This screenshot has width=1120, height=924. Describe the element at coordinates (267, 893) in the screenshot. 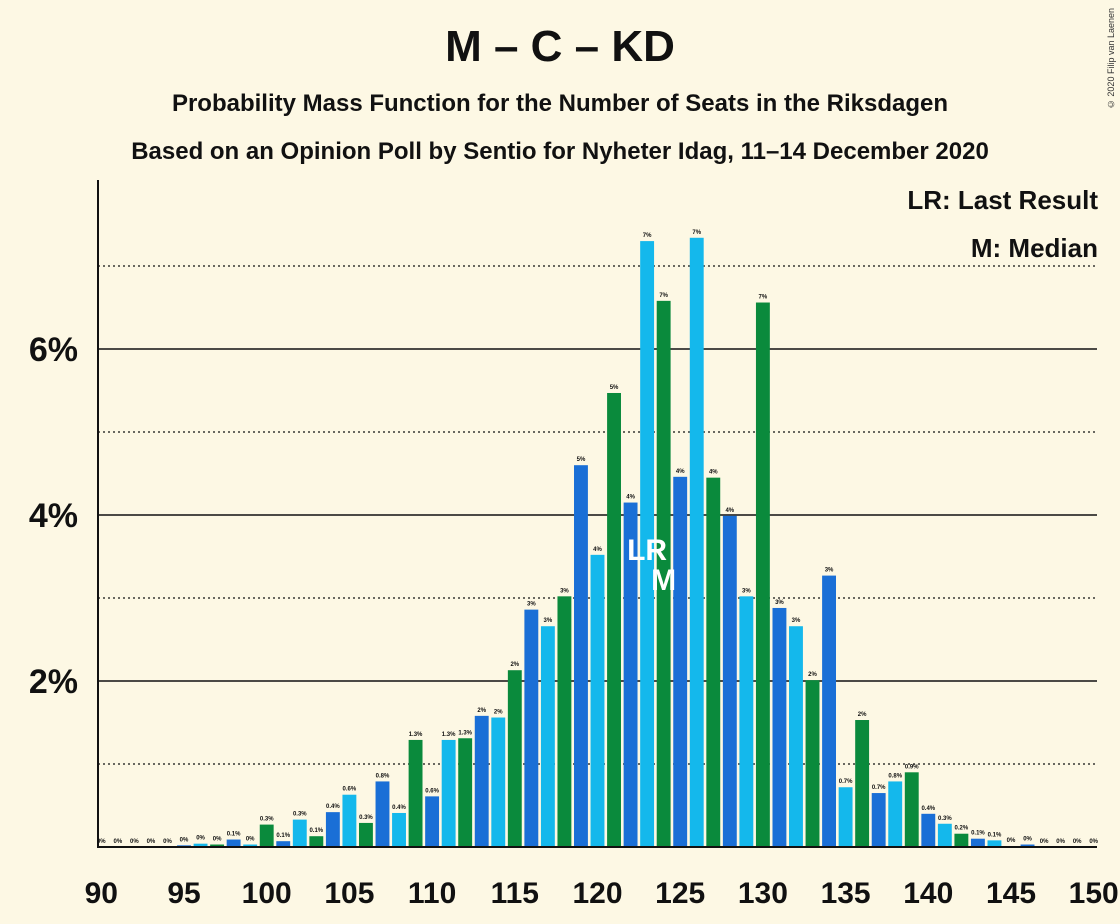

I see `x-tick-label: 100` at that location.